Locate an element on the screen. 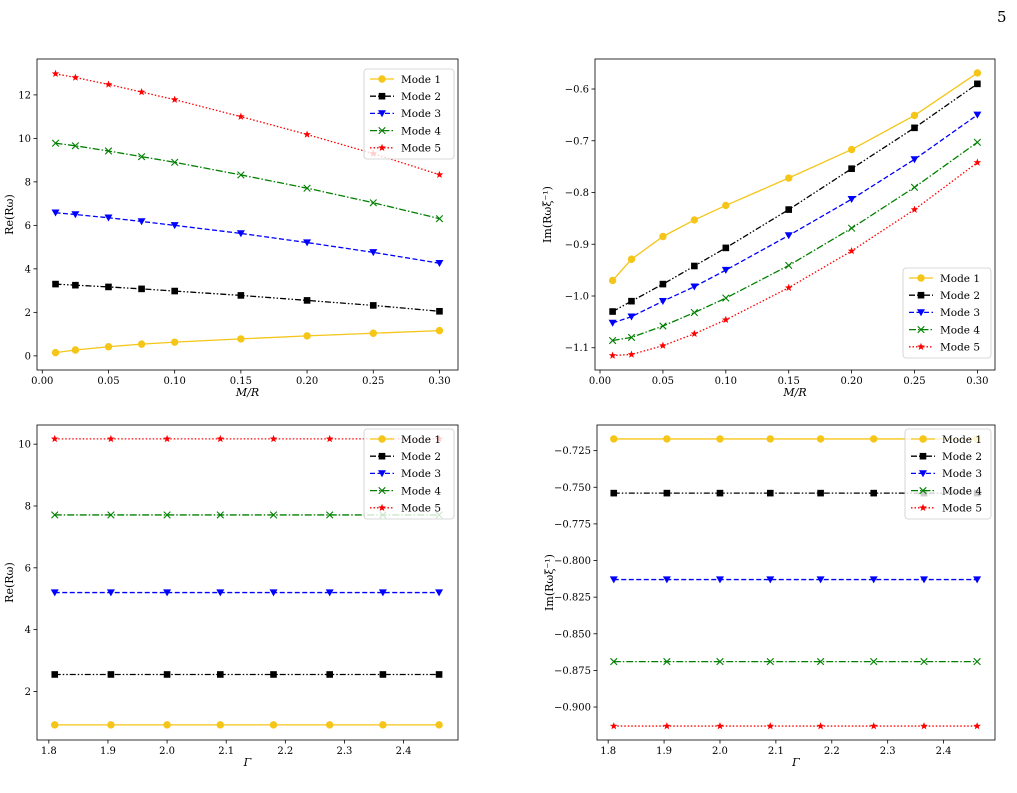 This screenshot has width=1017, height=793. y-tick-label: −0.6 is located at coordinates (577, 90).